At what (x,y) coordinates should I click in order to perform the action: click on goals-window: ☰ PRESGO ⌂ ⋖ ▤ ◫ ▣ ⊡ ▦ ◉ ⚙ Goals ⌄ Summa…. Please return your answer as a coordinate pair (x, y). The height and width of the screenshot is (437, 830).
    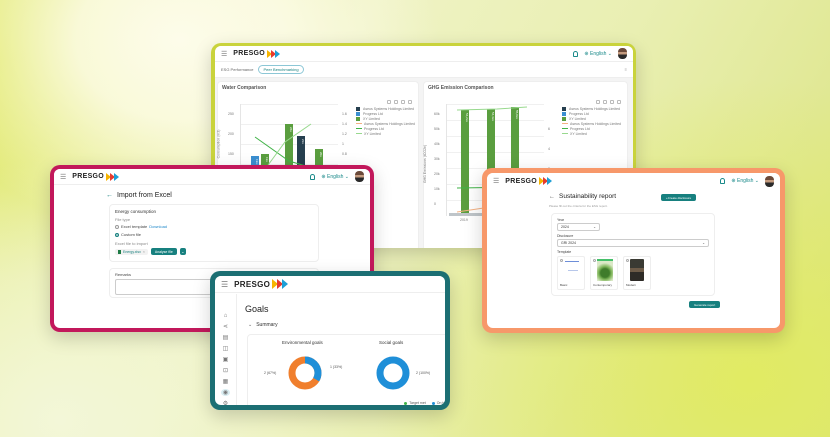
    Looking at the image, I should click on (330, 340).